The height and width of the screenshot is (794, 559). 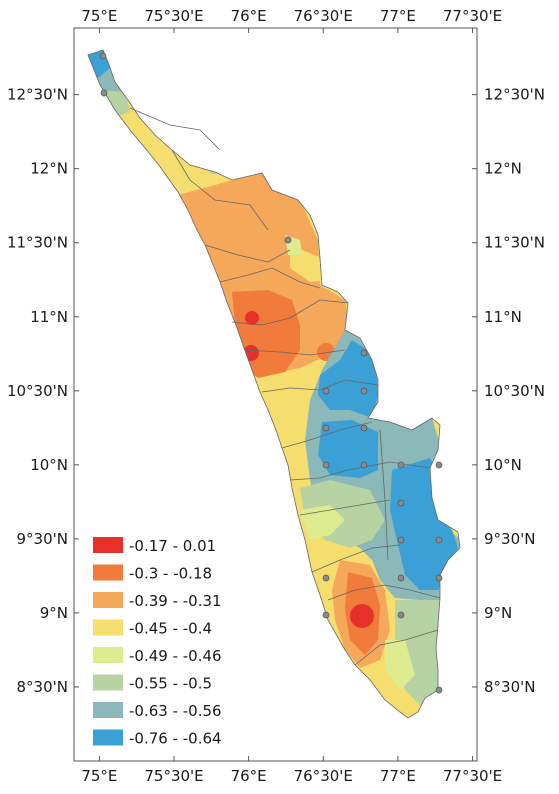 I want to click on lat-label-left: 8°30'N, so click(x=42, y=687).